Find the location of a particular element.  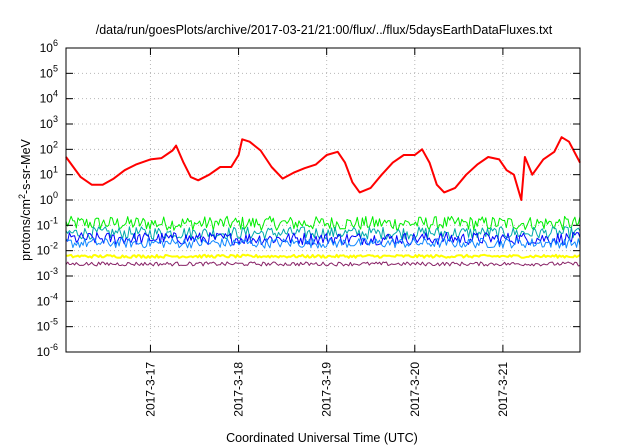

y-axis-label: protons/cm2-s-sr-MeV is located at coordinates (25, 199).